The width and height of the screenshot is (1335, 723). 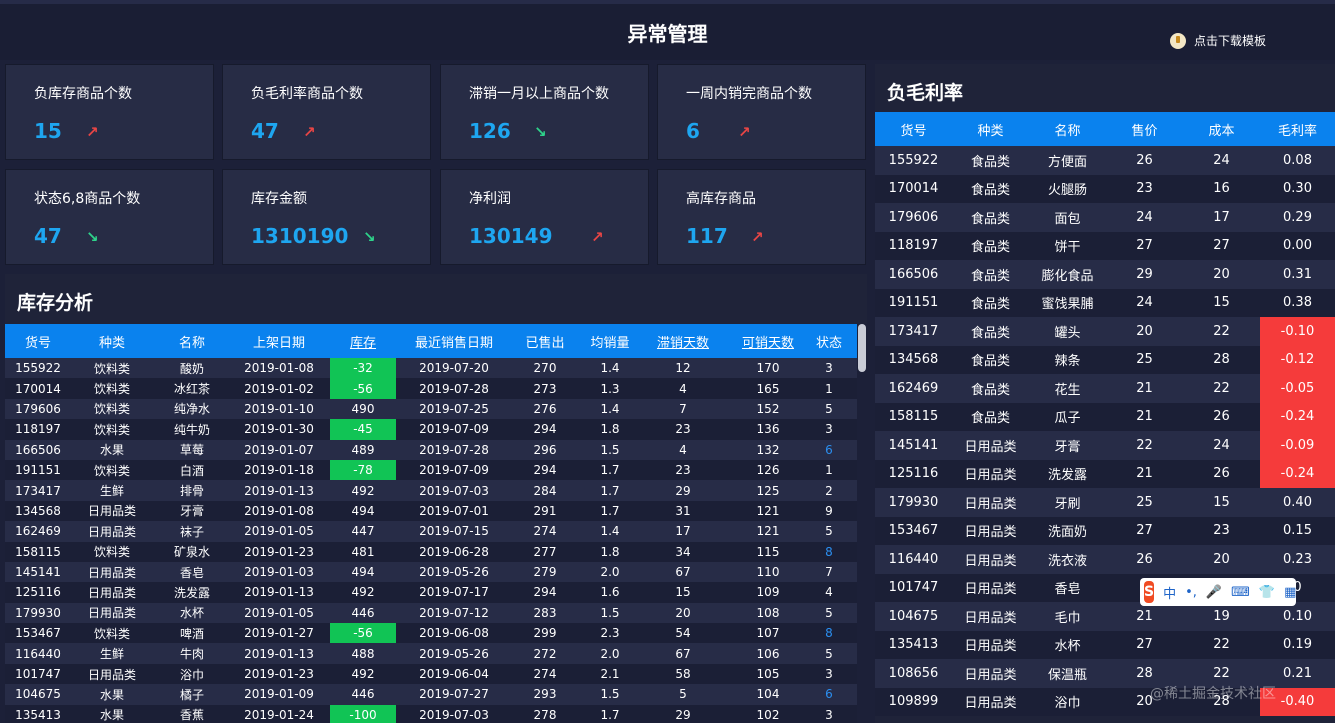 I want to click on toolbox-icon: ▦, so click(x=1290, y=592).